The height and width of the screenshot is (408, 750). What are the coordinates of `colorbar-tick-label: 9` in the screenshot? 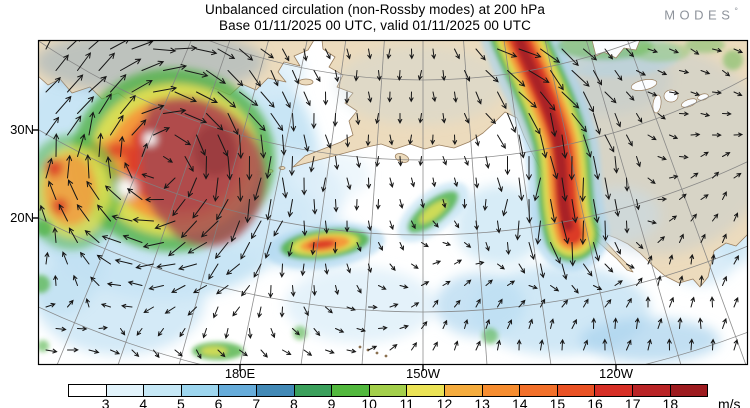 It's located at (331, 402).